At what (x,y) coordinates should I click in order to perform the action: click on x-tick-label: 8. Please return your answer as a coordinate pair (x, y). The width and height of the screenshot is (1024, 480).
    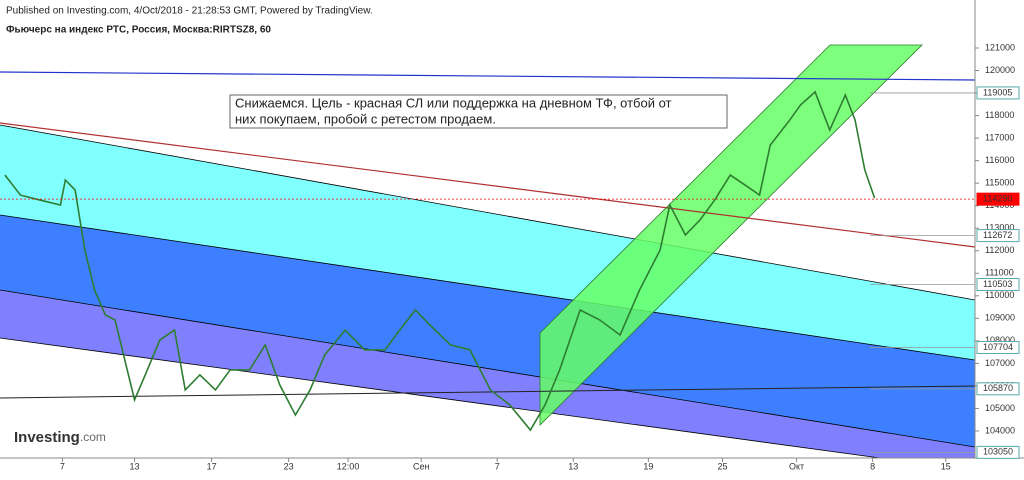
    Looking at the image, I should click on (872, 466).